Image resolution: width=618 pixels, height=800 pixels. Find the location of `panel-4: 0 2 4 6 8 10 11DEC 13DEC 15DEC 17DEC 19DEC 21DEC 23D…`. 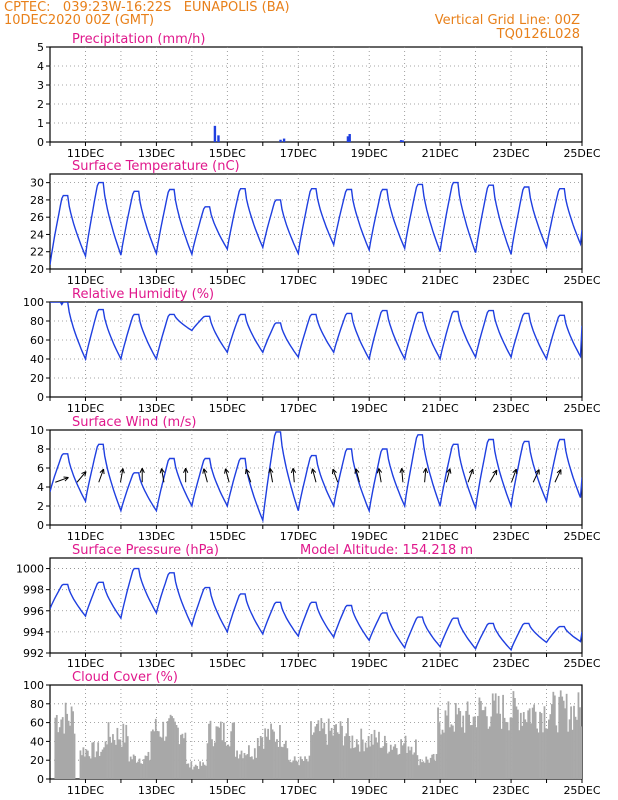

panel-4: 0 2 4 6 8 10 11DEC 13DEC 15DEC 17DEC 19DEC 21DEC 23D… is located at coordinates (315, 479).